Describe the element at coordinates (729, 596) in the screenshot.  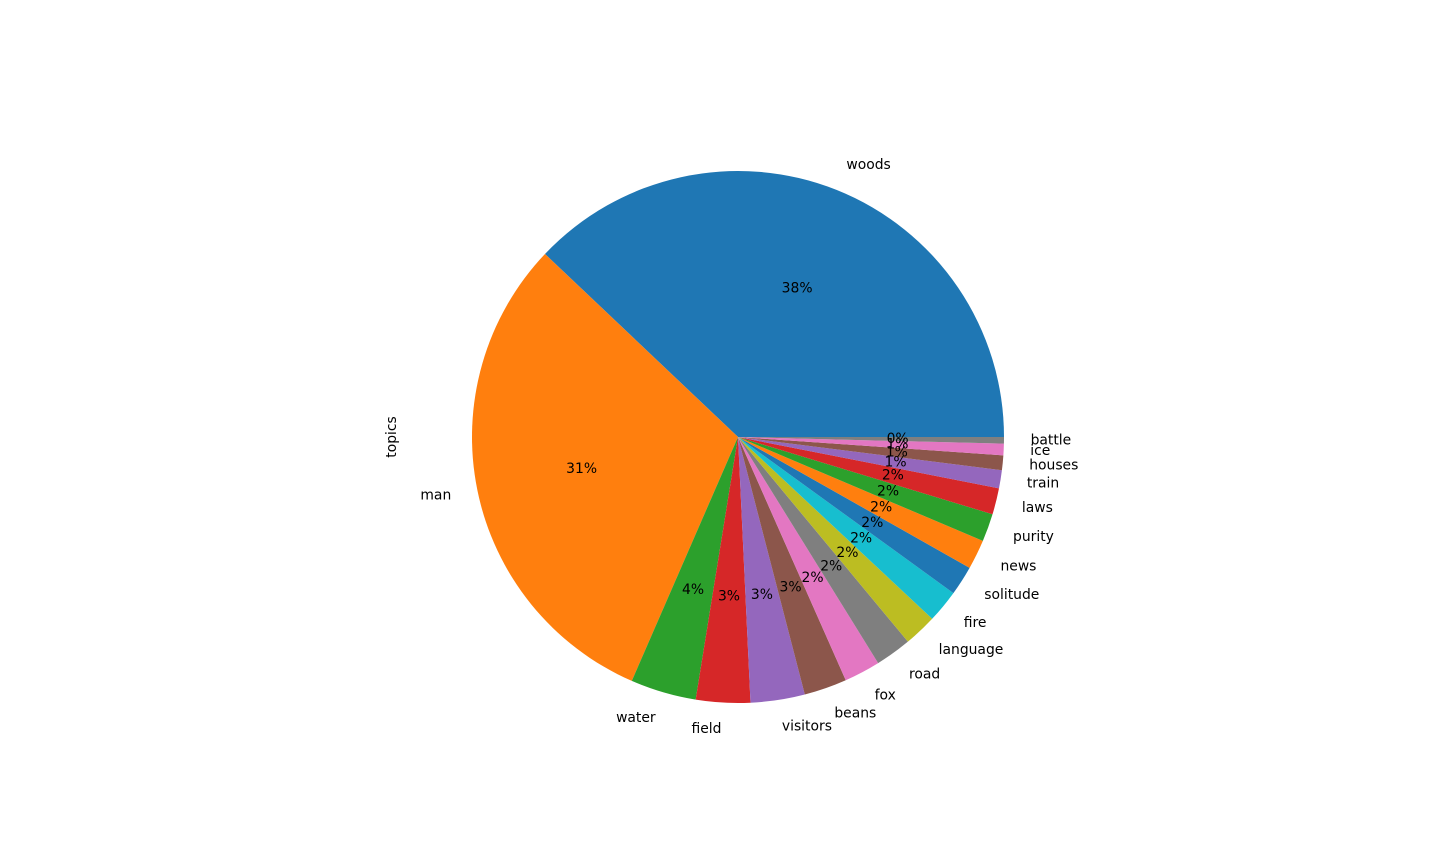
I see `pct-label-field: 3%` at that location.